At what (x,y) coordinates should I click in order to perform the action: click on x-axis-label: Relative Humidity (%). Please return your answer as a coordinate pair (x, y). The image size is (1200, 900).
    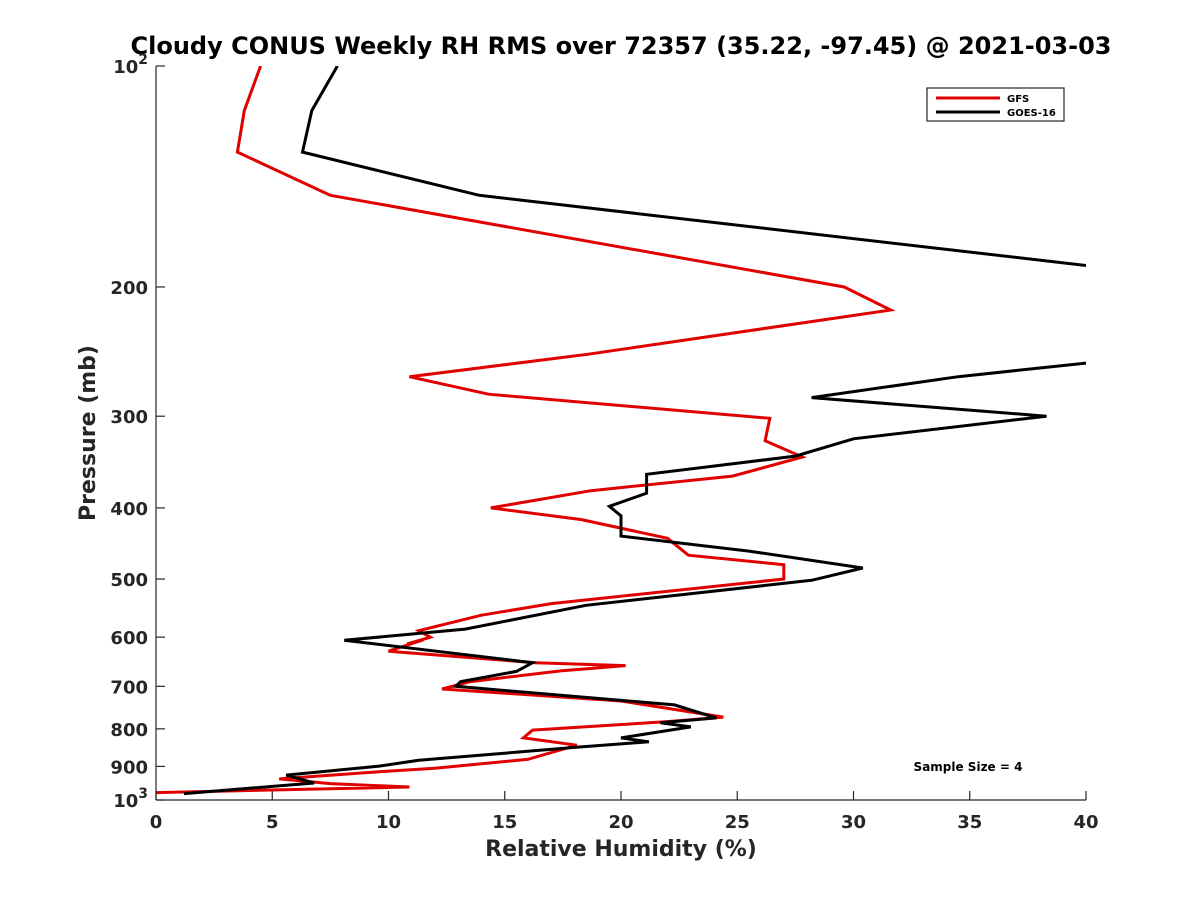
    Looking at the image, I should click on (621, 849).